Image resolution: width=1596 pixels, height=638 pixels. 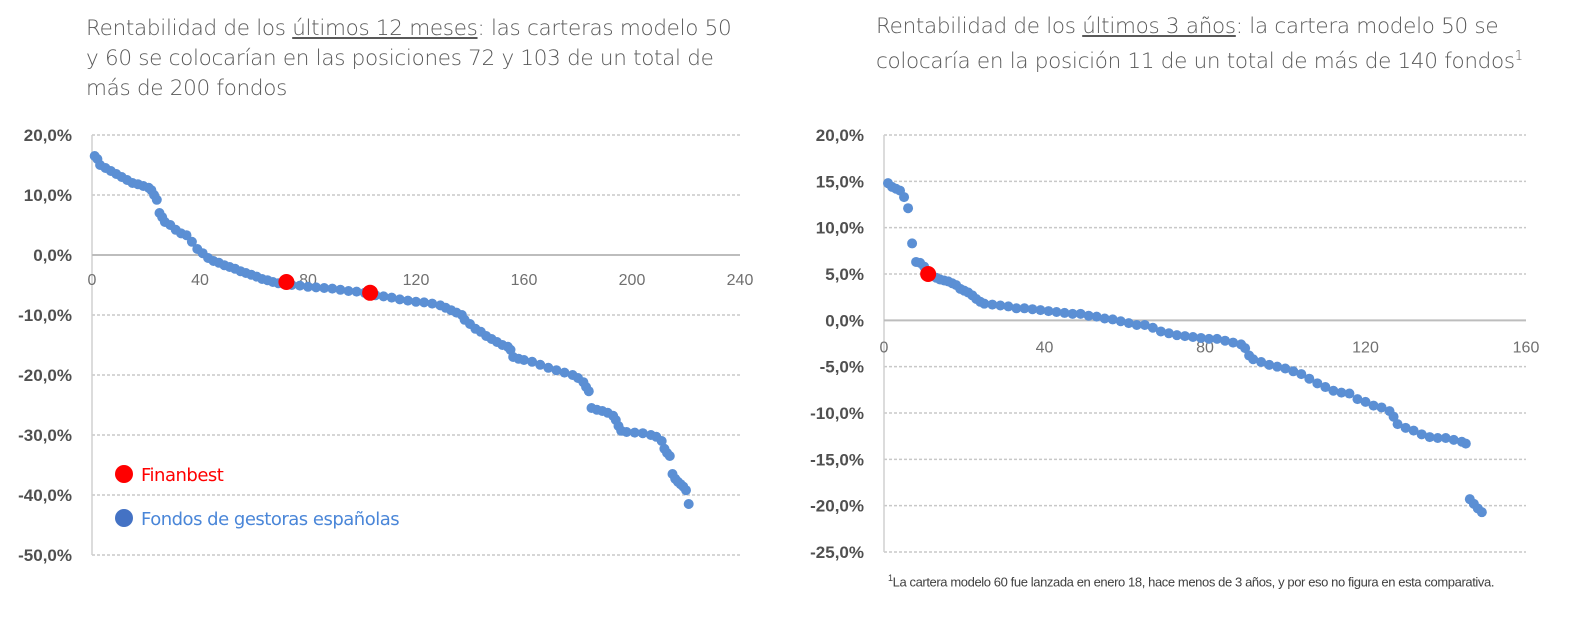 What do you see at coordinates (844, 274) in the screenshot?
I see `y-tick-label: 5,0%` at bounding box center [844, 274].